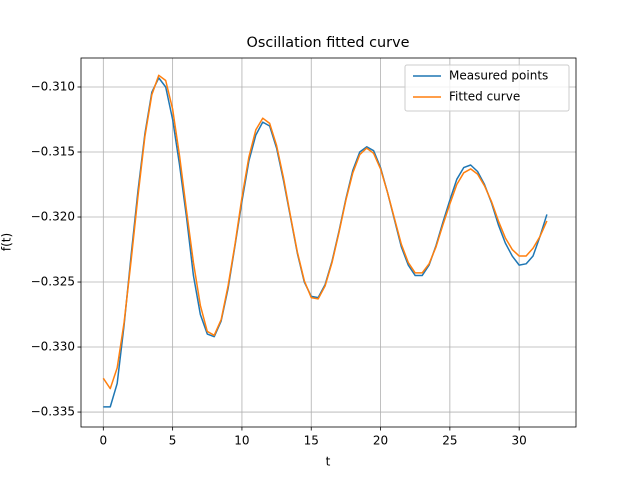 Image resolution: width=640 pixels, height=480 pixels. Describe the element at coordinates (53, 412) in the screenshot. I see `y-tick-label: −0.335` at that location.